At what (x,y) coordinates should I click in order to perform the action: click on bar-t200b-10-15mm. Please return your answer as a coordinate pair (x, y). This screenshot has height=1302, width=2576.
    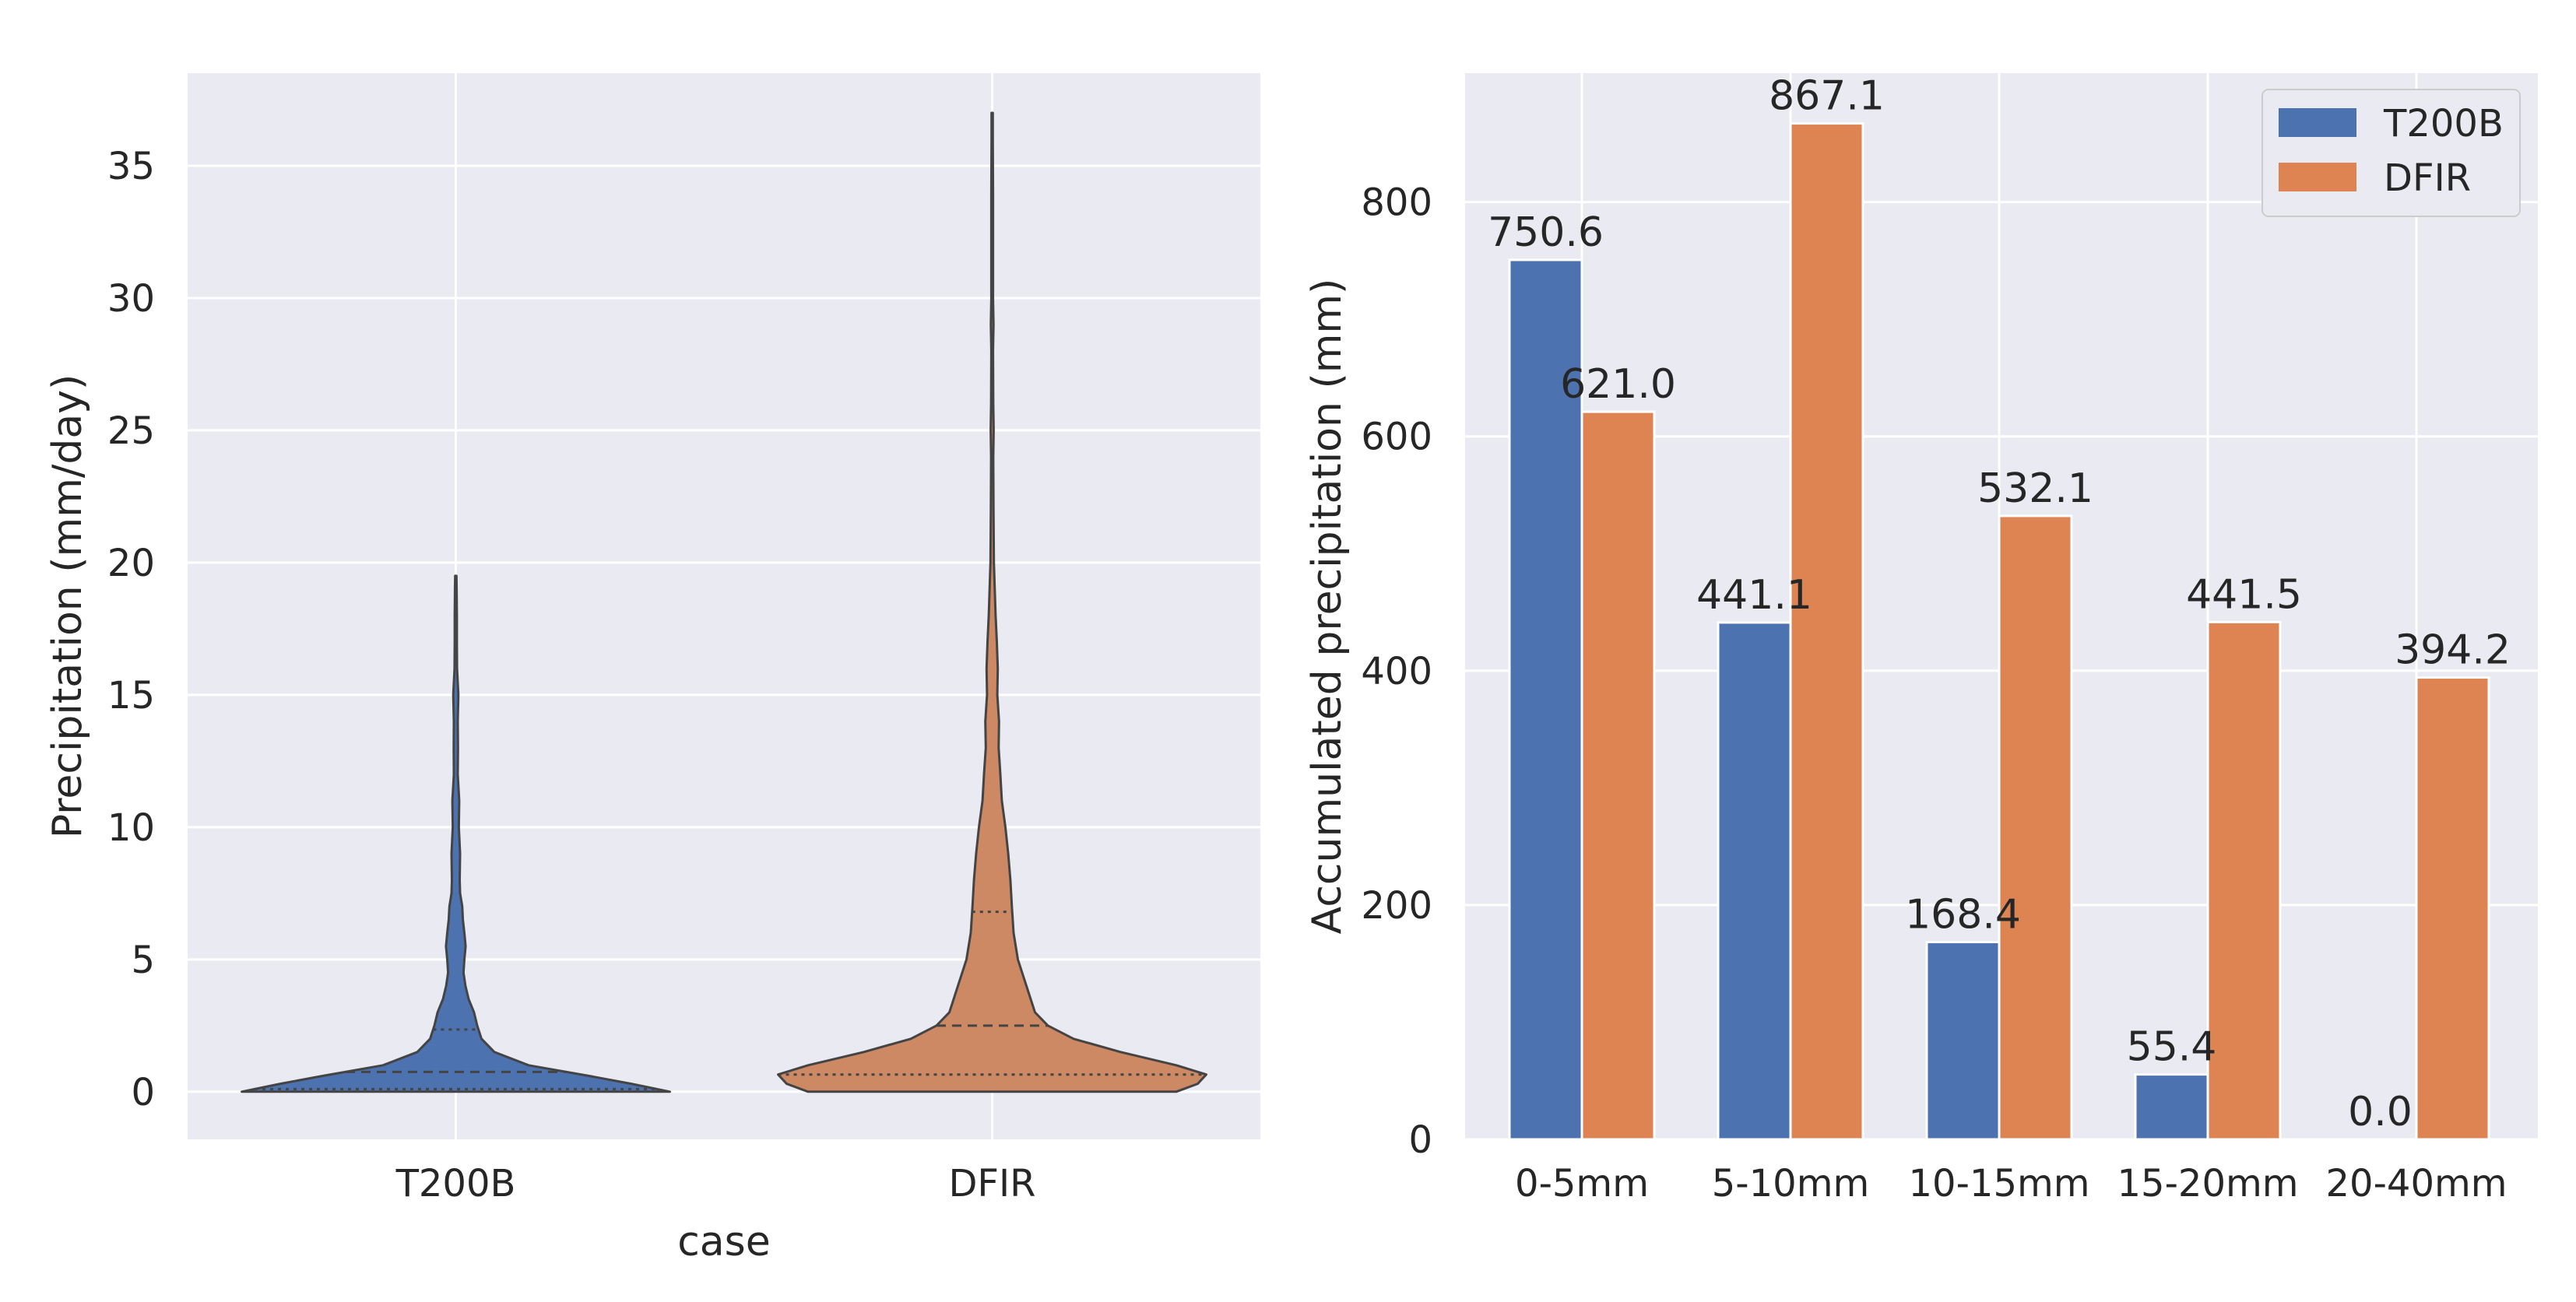
    Looking at the image, I should click on (1963, 1040).